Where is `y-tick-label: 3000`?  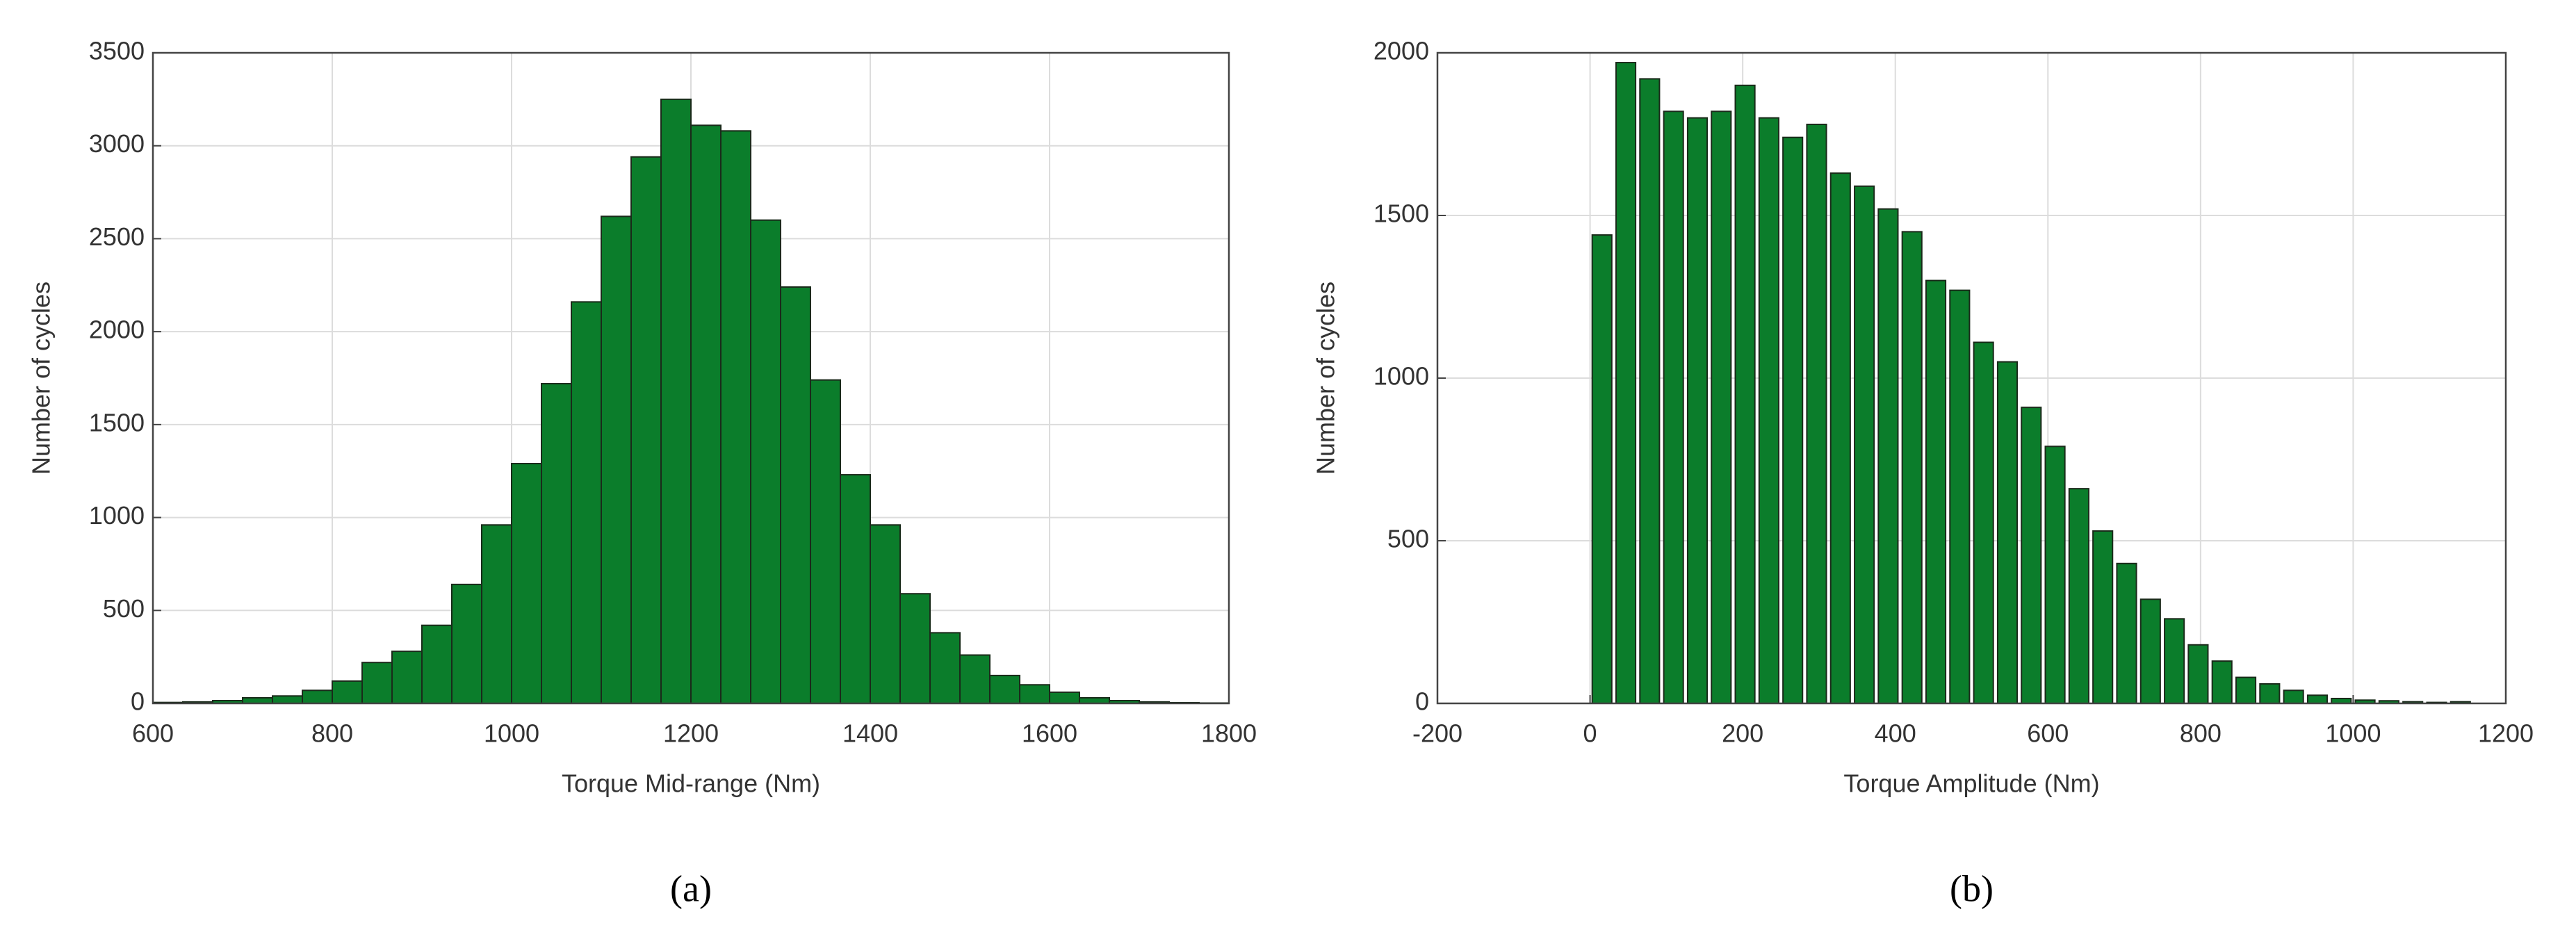
y-tick-label: 3000 is located at coordinates (117, 143).